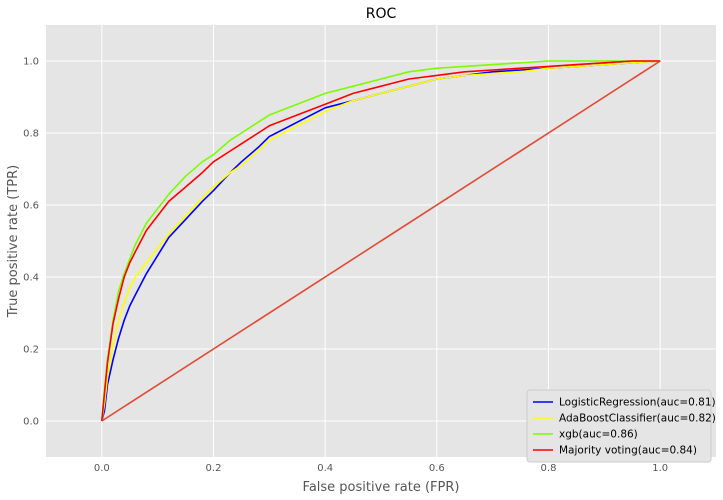  What do you see at coordinates (31, 62) in the screenshot?
I see `y-tick-label: 1.0` at bounding box center [31, 62].